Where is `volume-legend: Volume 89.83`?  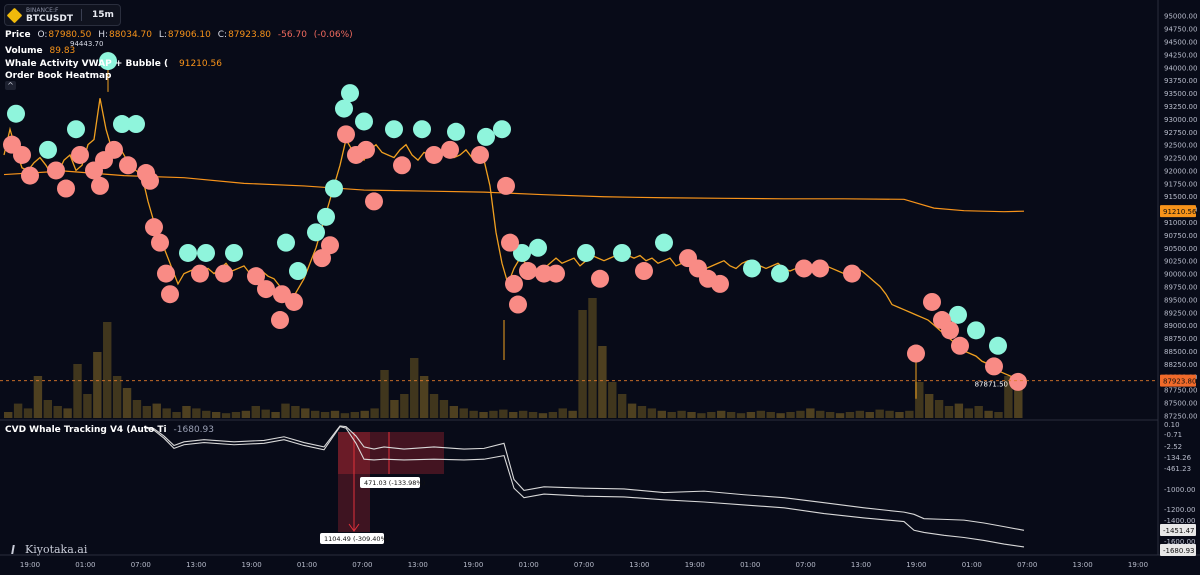
volume-legend: Volume 89.83 is located at coordinates (42, 51).